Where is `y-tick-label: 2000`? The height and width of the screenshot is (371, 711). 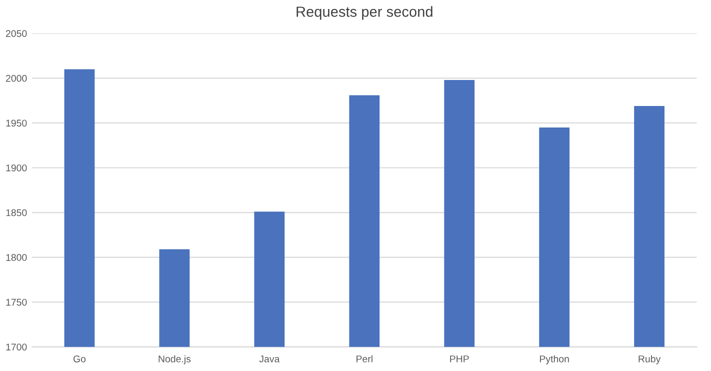 y-tick-label: 2000 is located at coordinates (16, 78).